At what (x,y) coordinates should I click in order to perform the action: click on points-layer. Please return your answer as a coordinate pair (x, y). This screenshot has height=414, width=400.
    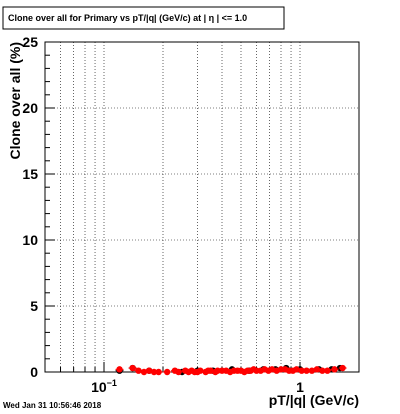
    Looking at the image, I should click on (231, 370).